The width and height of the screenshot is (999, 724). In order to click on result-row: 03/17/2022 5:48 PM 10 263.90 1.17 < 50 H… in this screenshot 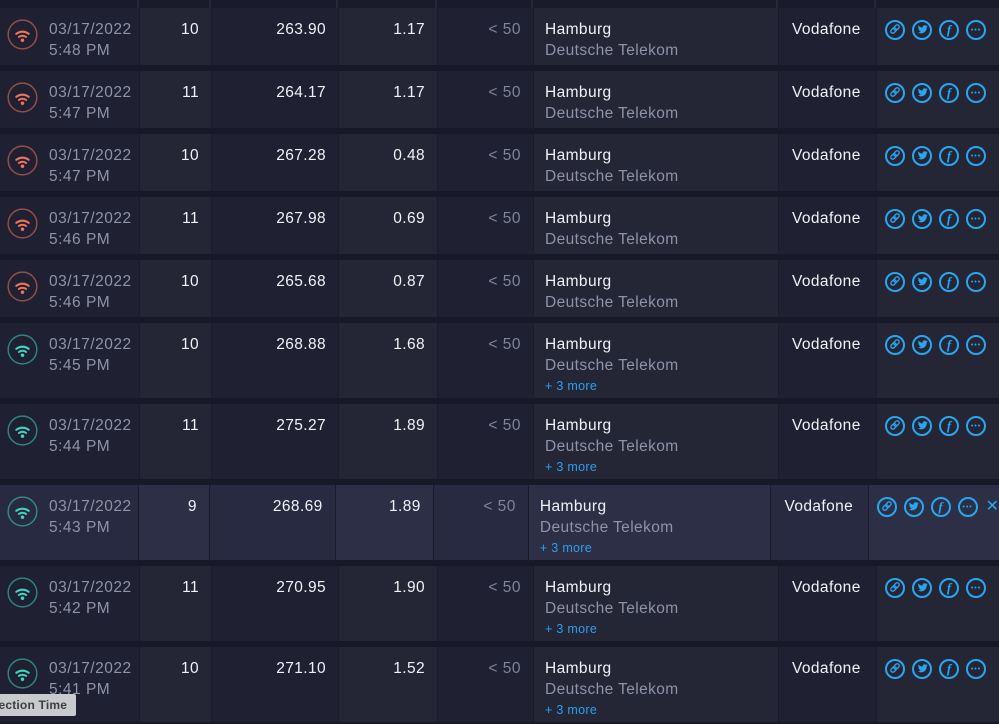, I will do `click(499, 36)`.